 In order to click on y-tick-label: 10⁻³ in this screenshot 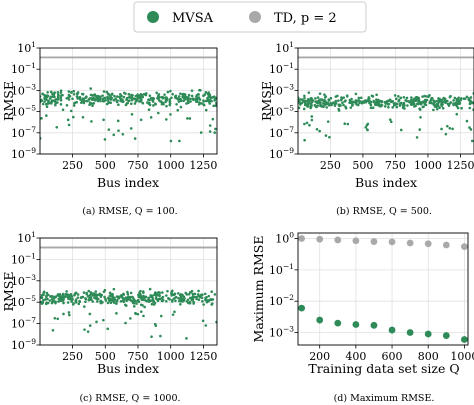, I will do `click(23, 280)`.